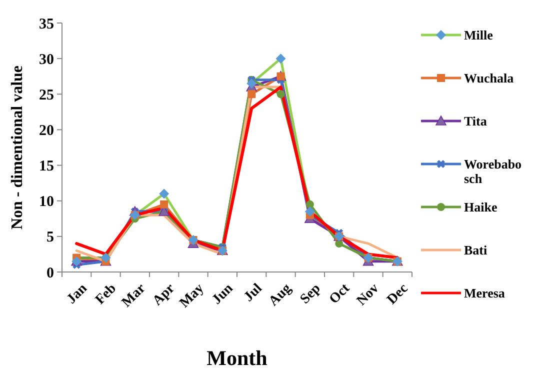 Image resolution: width=545 pixels, height=379 pixels. I want to click on x-tick-label: Dec, so click(398, 294).